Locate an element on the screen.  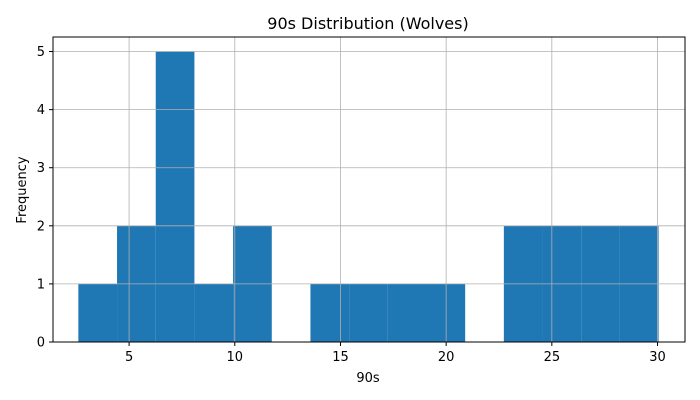
x-axis-label: 90s is located at coordinates (368, 378).